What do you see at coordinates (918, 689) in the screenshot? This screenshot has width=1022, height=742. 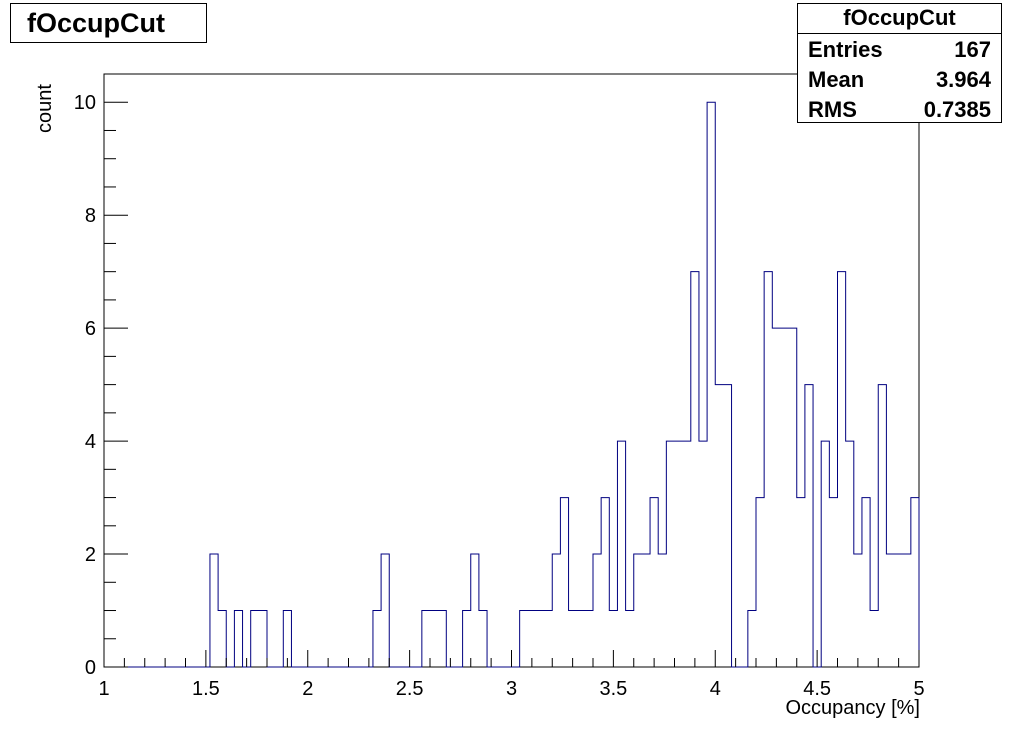 I see `x-tick-label: 5` at bounding box center [918, 689].